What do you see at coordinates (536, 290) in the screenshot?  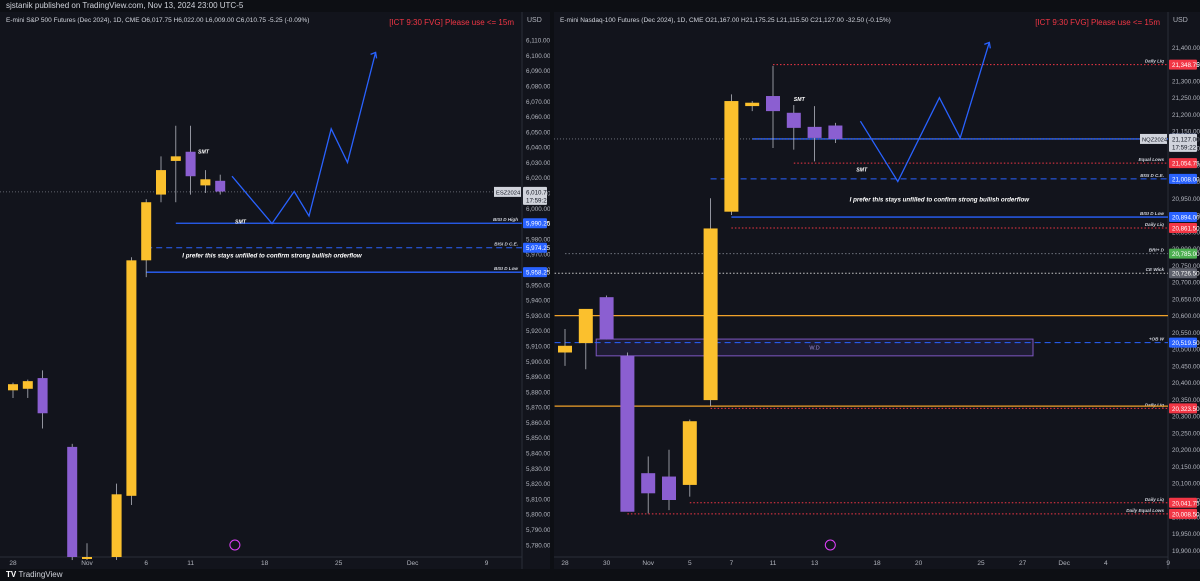 I see `price-axis-bg` at bounding box center [536, 290].